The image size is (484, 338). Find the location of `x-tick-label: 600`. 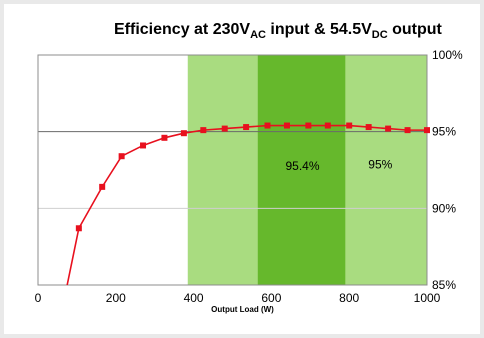

x-tick-label: 600 is located at coordinates (271, 298).